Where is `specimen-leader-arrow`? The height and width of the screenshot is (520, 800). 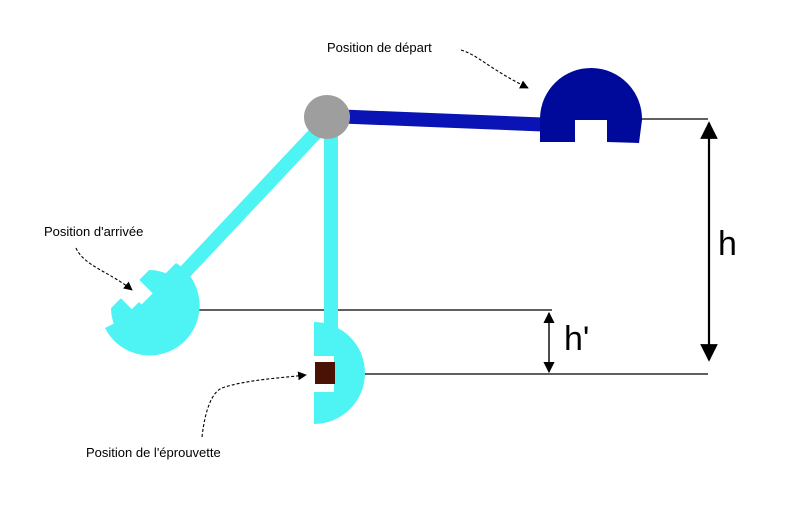 specimen-leader-arrow is located at coordinates (254, 404).